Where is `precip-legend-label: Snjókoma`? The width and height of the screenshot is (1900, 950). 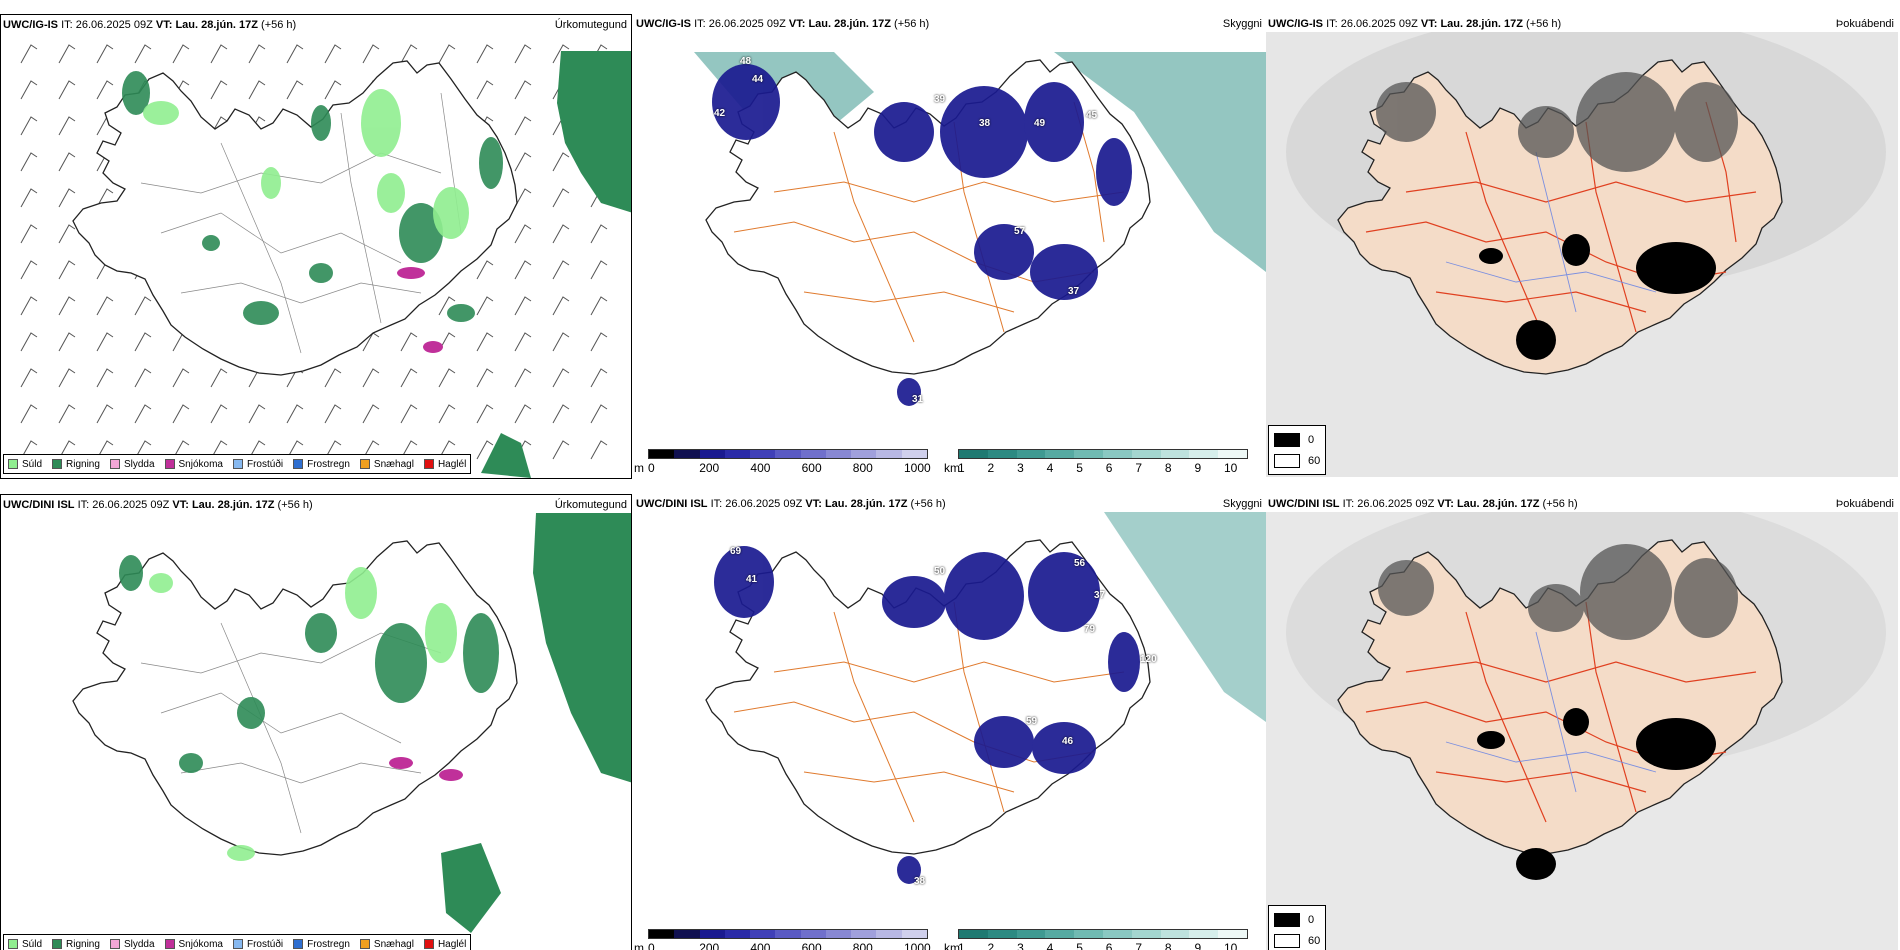 precip-legend-label: Snjókoma is located at coordinates (200, 464).